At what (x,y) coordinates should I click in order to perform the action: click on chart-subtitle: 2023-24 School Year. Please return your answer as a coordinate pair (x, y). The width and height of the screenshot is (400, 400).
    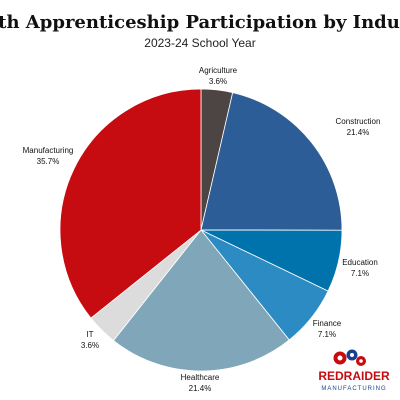
    Looking at the image, I should click on (199, 43).